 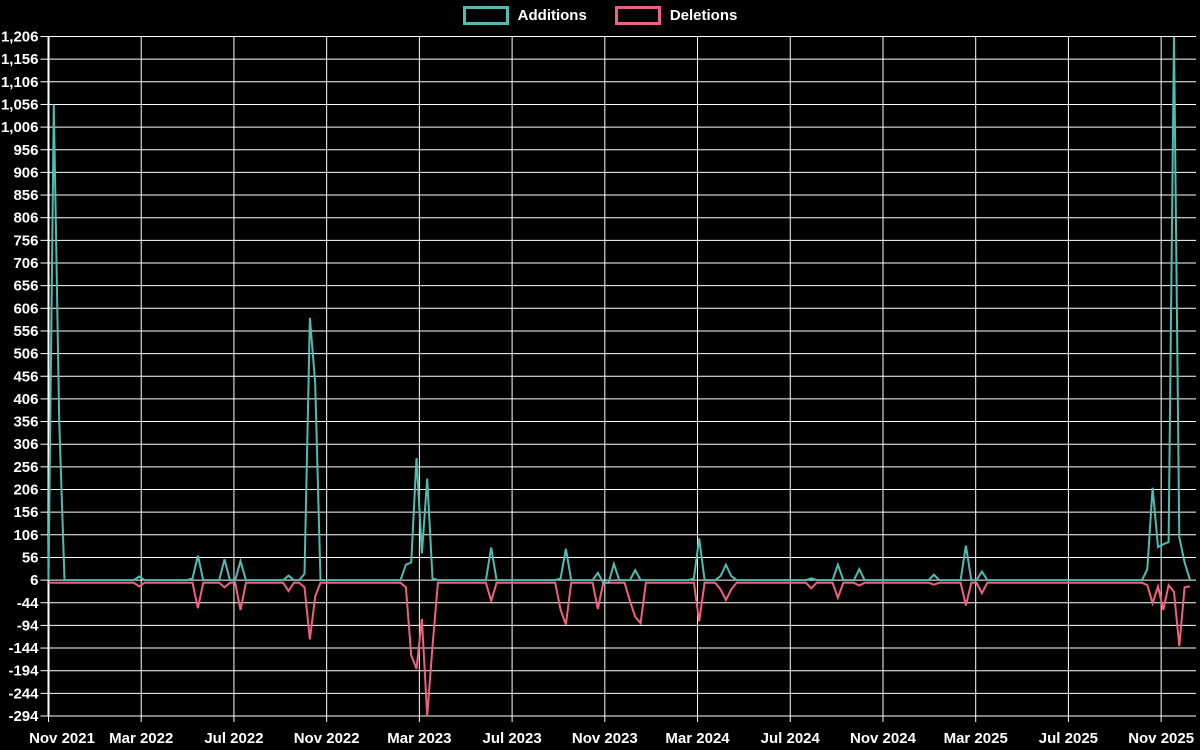 I want to click on tick-label: 256, so click(x=25, y=467).